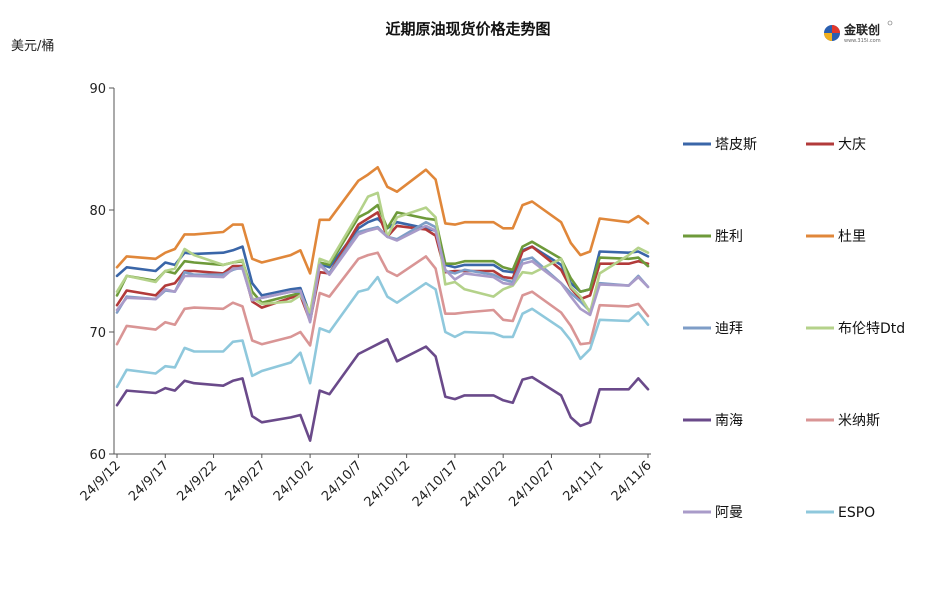 This screenshot has width=937, height=601. I want to click on logo-subtext: www.315i.com, so click(862, 41).